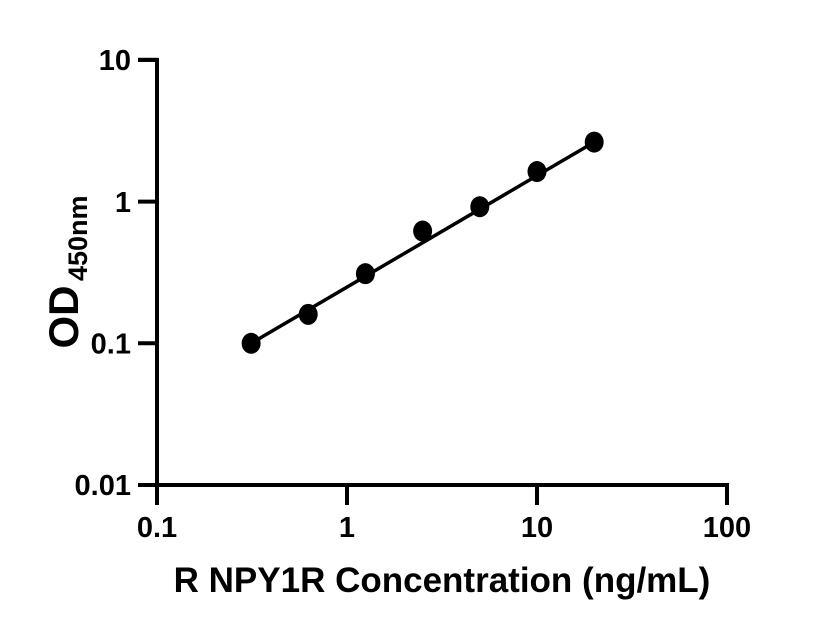 This screenshot has height=640, width=816. What do you see at coordinates (111, 344) in the screenshot?
I see `y-tick-label: 0.1` at bounding box center [111, 344].